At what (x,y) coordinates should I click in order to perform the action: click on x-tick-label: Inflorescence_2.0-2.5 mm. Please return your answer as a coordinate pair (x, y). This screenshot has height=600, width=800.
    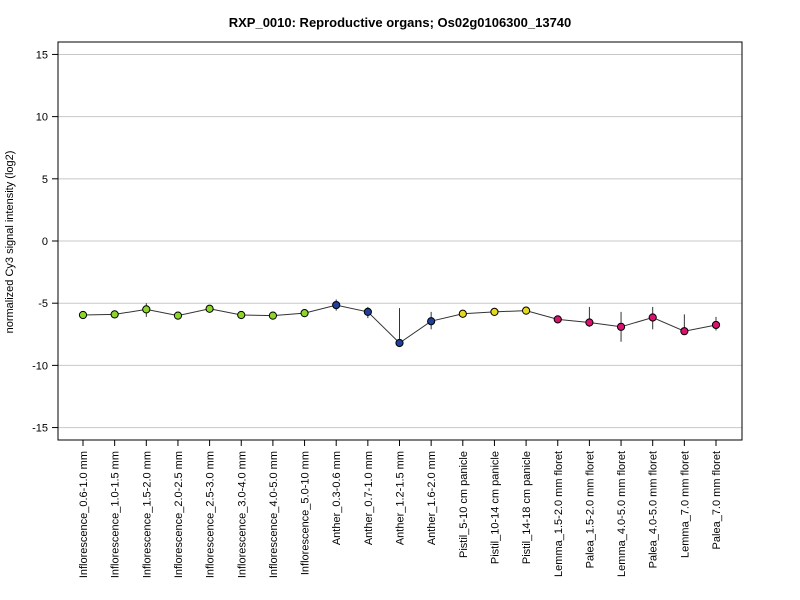
    Looking at the image, I should click on (179, 514).